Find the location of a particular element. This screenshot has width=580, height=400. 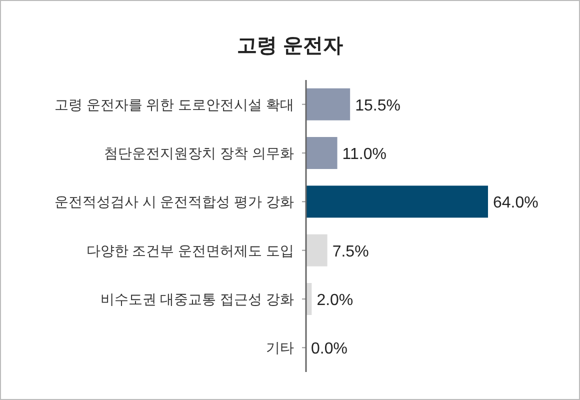

y-tick-label: 다양한 조건부 운전면허제도 도입 is located at coordinates (190, 250).